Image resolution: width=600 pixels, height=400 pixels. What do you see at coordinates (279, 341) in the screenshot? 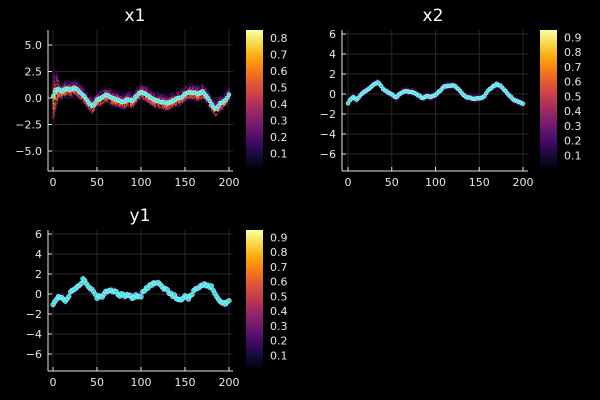
I see `colorbar-tick-label: 0.2` at bounding box center [279, 341].